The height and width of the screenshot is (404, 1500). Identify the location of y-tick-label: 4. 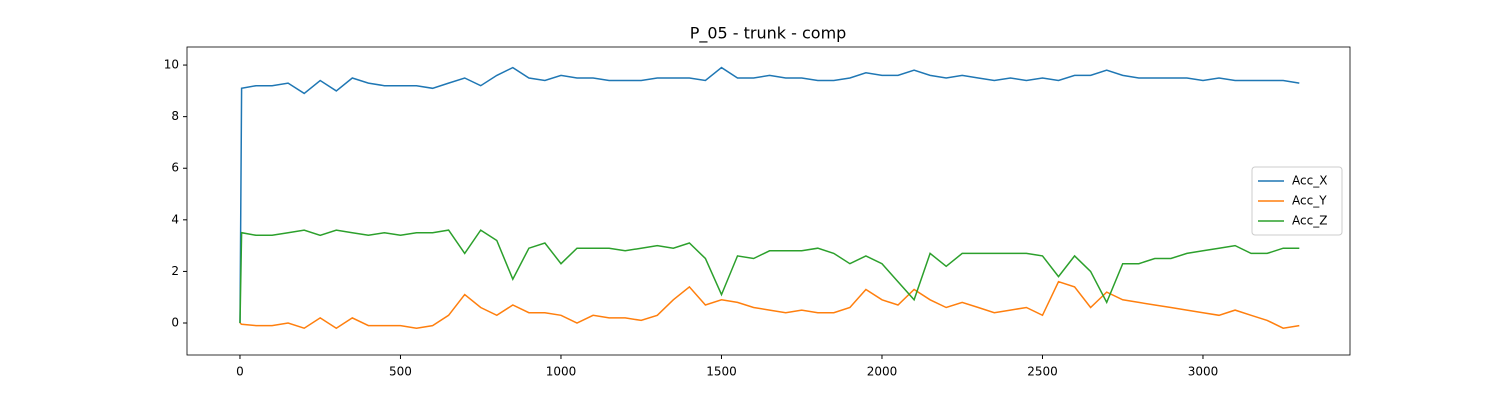
(175, 219).